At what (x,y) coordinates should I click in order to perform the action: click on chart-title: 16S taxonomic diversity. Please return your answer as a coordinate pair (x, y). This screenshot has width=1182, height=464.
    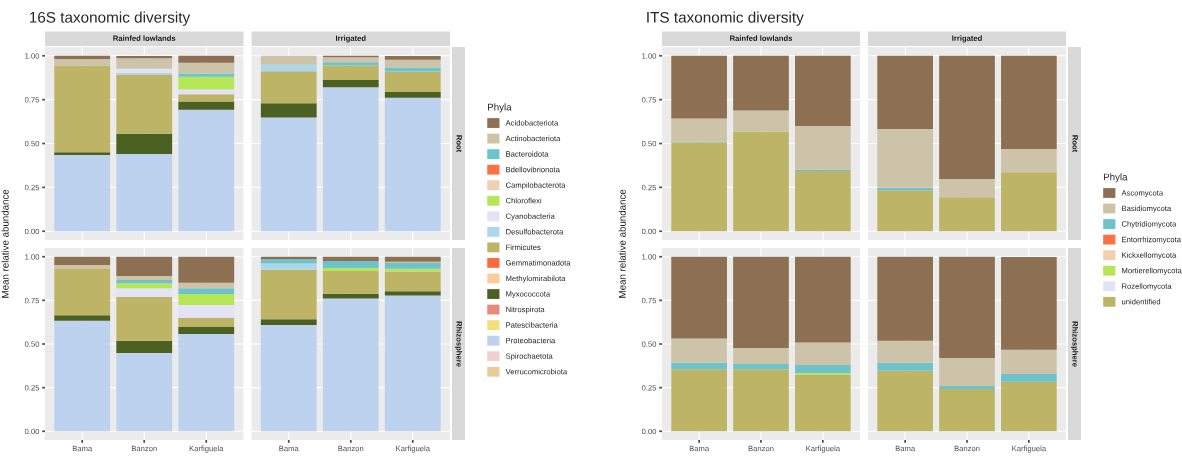
    Looking at the image, I should click on (110, 18).